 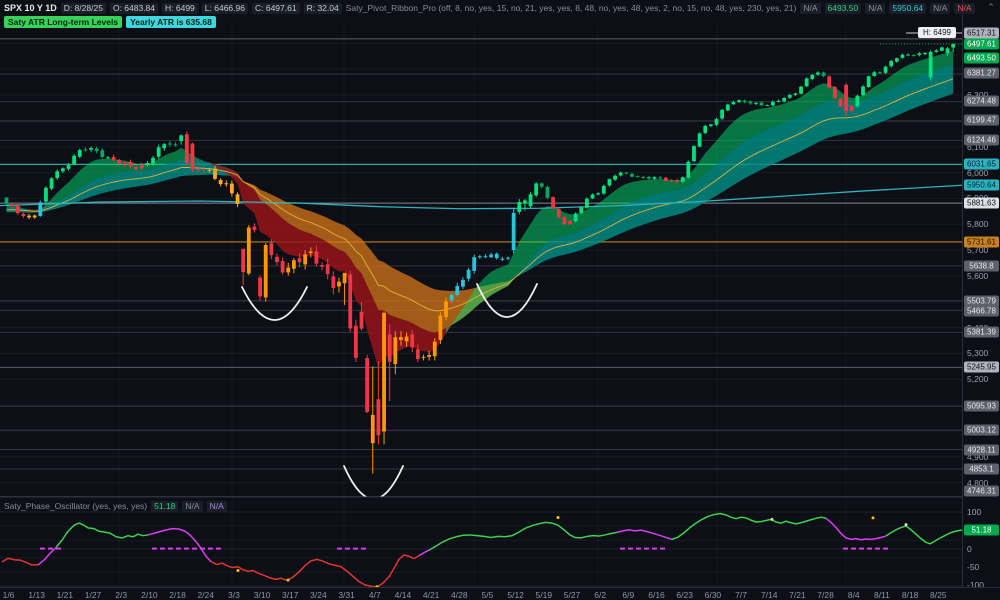 I want to click on price-tag-level: 5245.95, so click(x=981, y=367).